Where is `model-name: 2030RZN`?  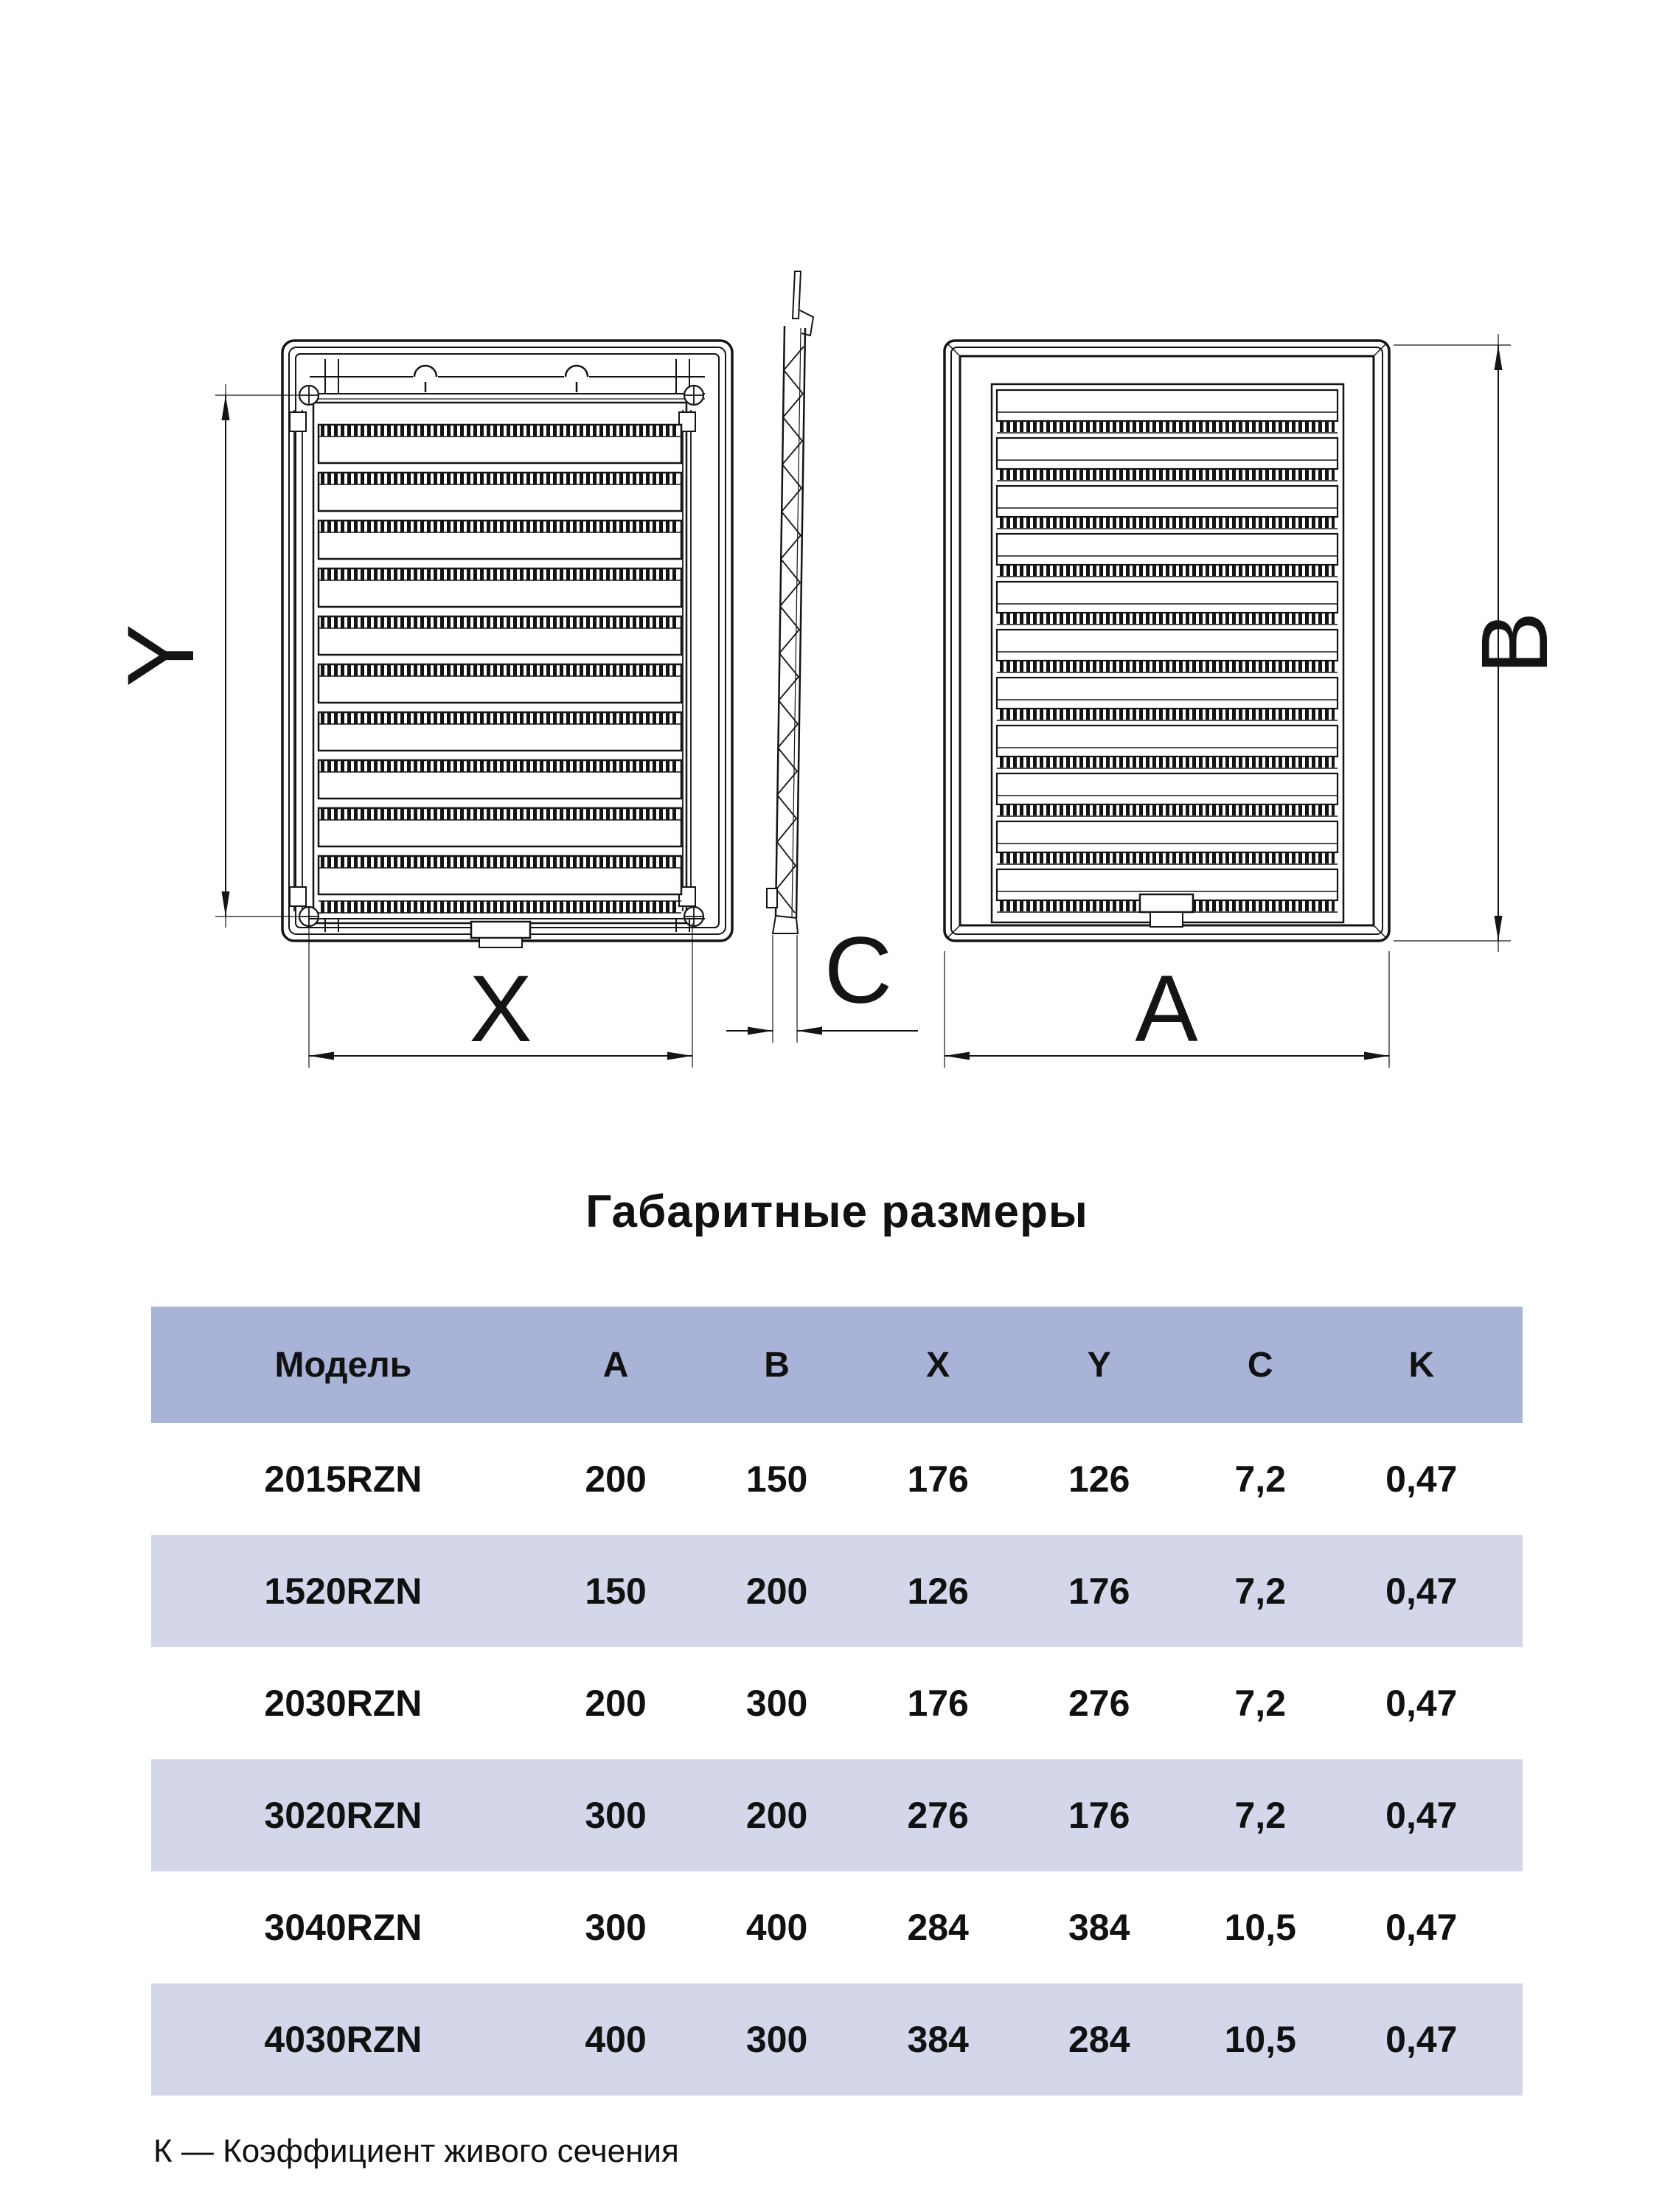 model-name: 2030RZN is located at coordinates (343, 1703).